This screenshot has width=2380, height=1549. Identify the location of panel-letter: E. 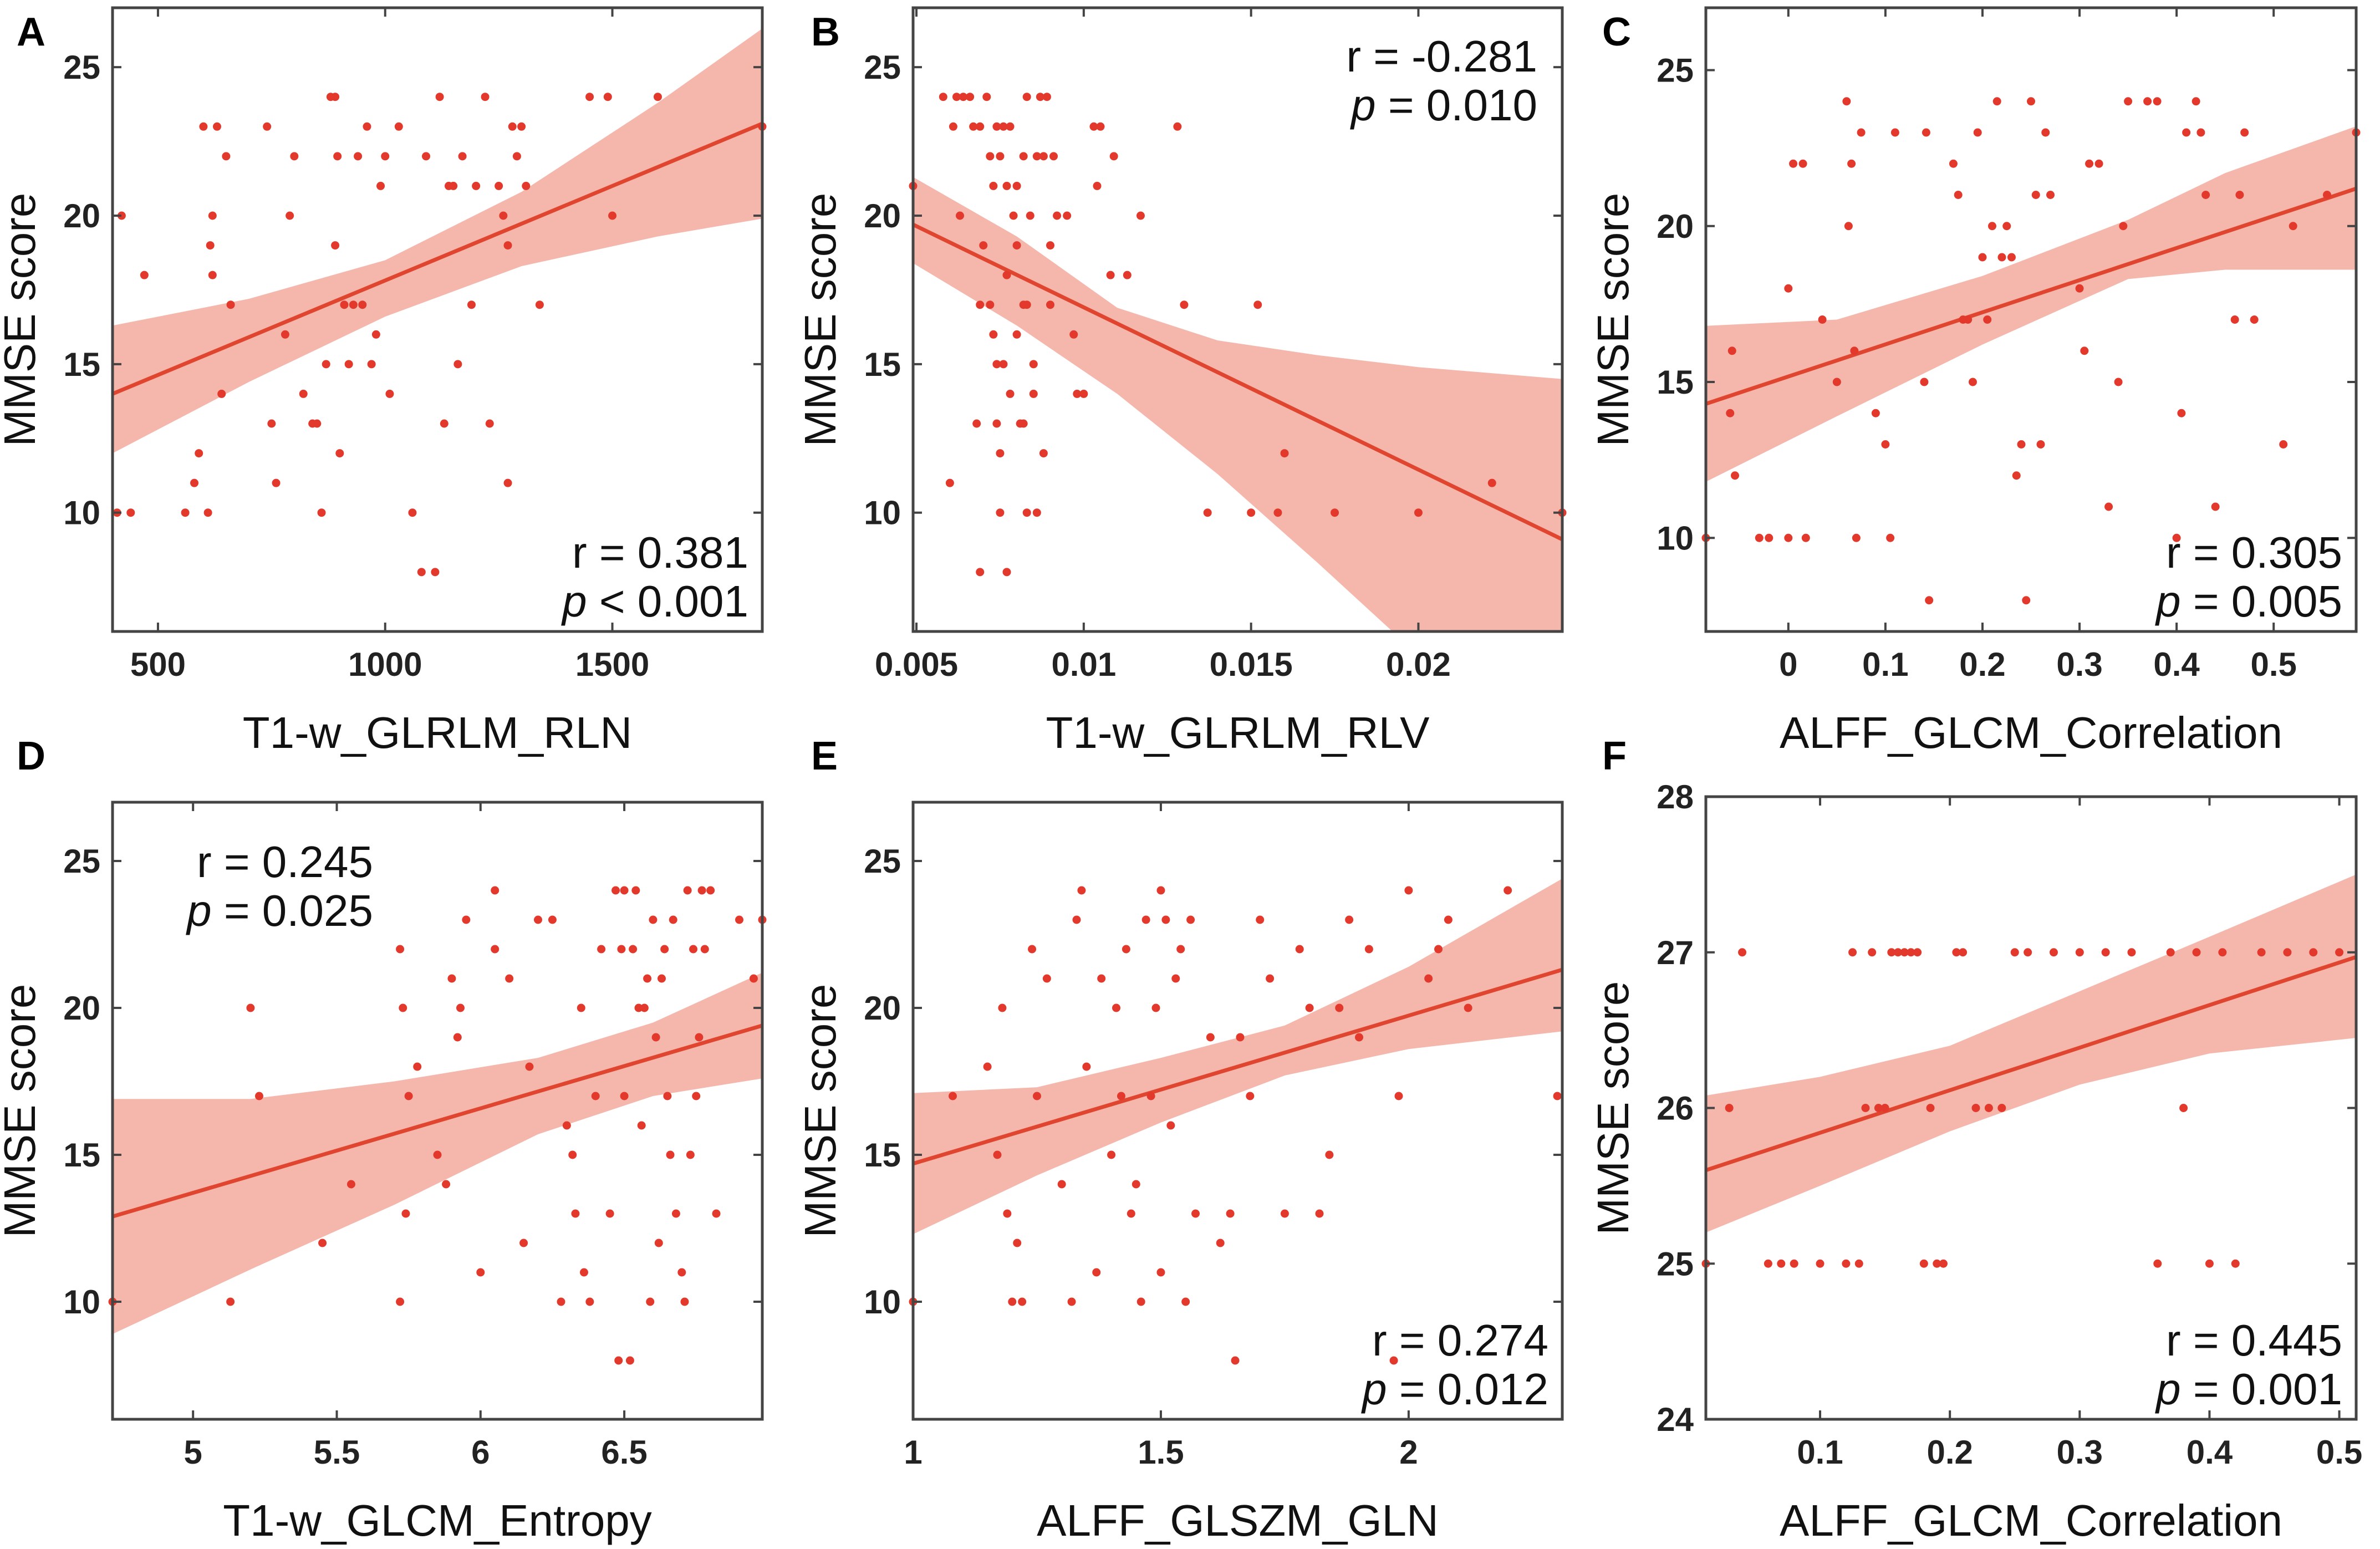
(824, 756).